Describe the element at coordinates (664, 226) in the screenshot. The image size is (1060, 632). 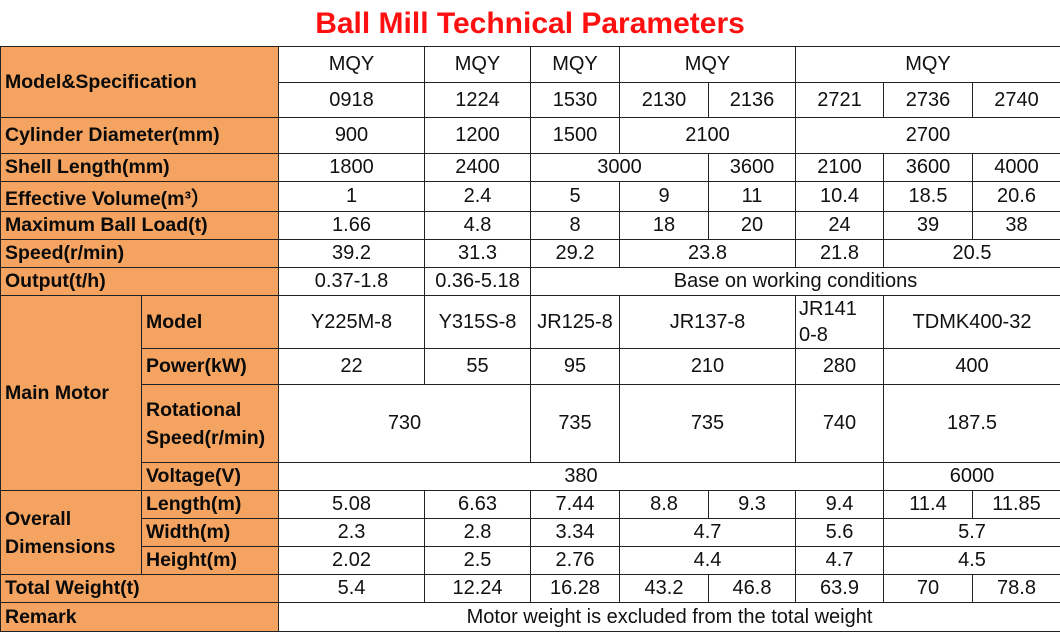
I see `cell: 18` at that location.